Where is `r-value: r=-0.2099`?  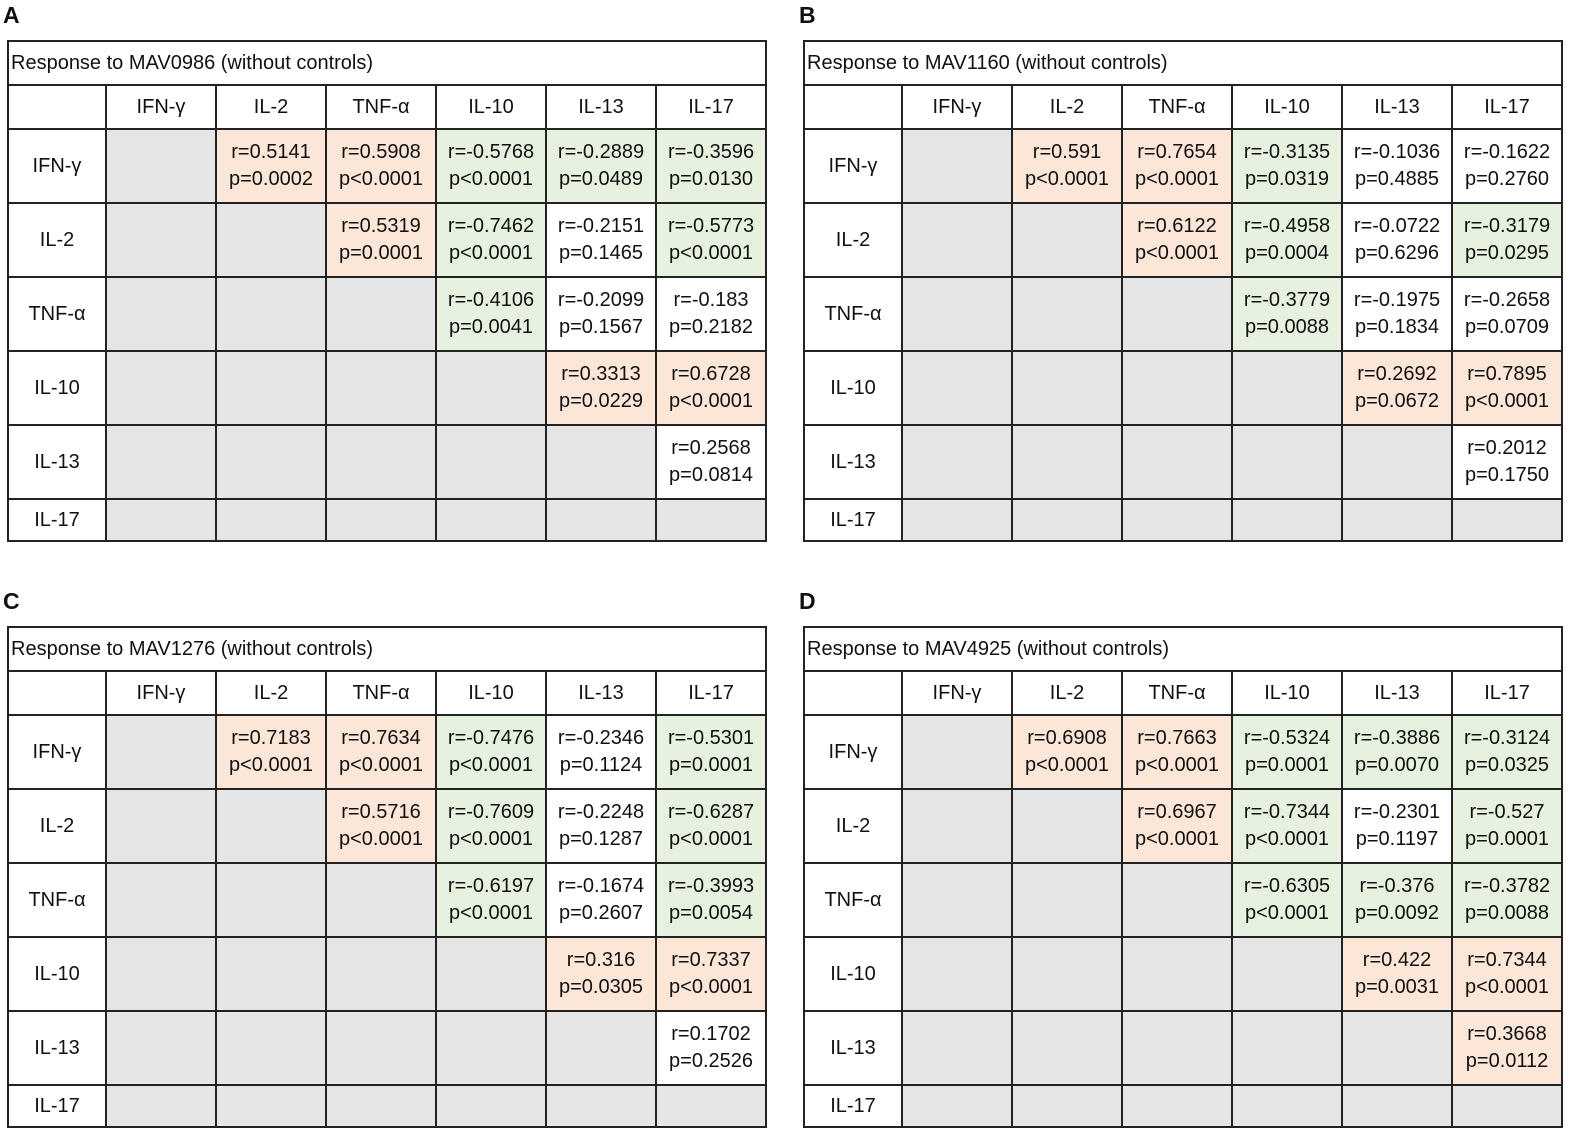
r-value: r=-0.2099 is located at coordinates (601, 300).